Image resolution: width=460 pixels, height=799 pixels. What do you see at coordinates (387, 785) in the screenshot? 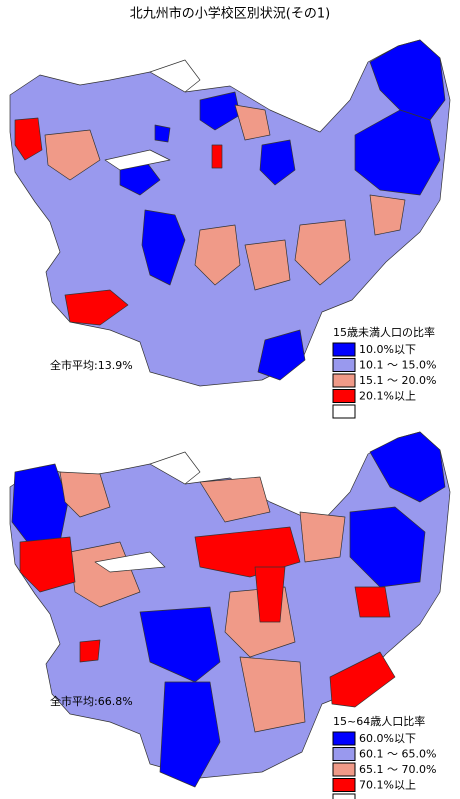
I see `legend-label: 70.1%以上` at bounding box center [387, 785].